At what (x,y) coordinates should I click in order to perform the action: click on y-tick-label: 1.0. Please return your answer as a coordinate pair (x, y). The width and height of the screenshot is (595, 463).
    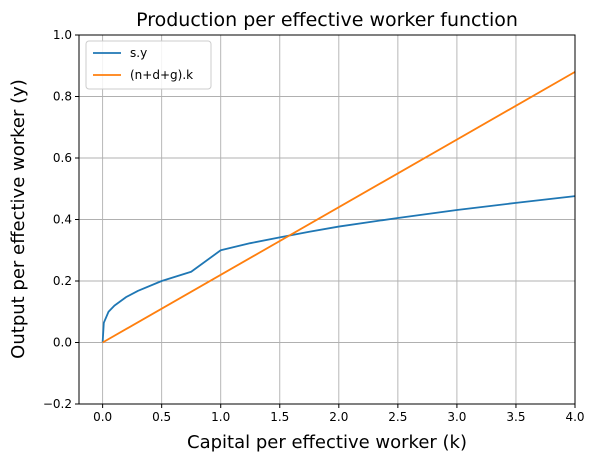
    Looking at the image, I should click on (62, 35).